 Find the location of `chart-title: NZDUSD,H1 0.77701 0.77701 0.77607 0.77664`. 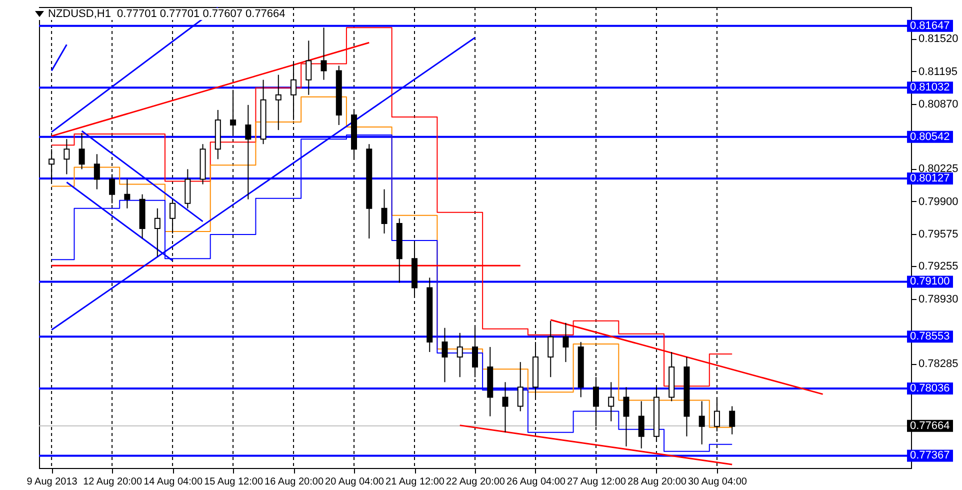

chart-title: NZDUSD,H1 0.77701 0.77701 0.77607 0.77664 is located at coordinates (167, 14).